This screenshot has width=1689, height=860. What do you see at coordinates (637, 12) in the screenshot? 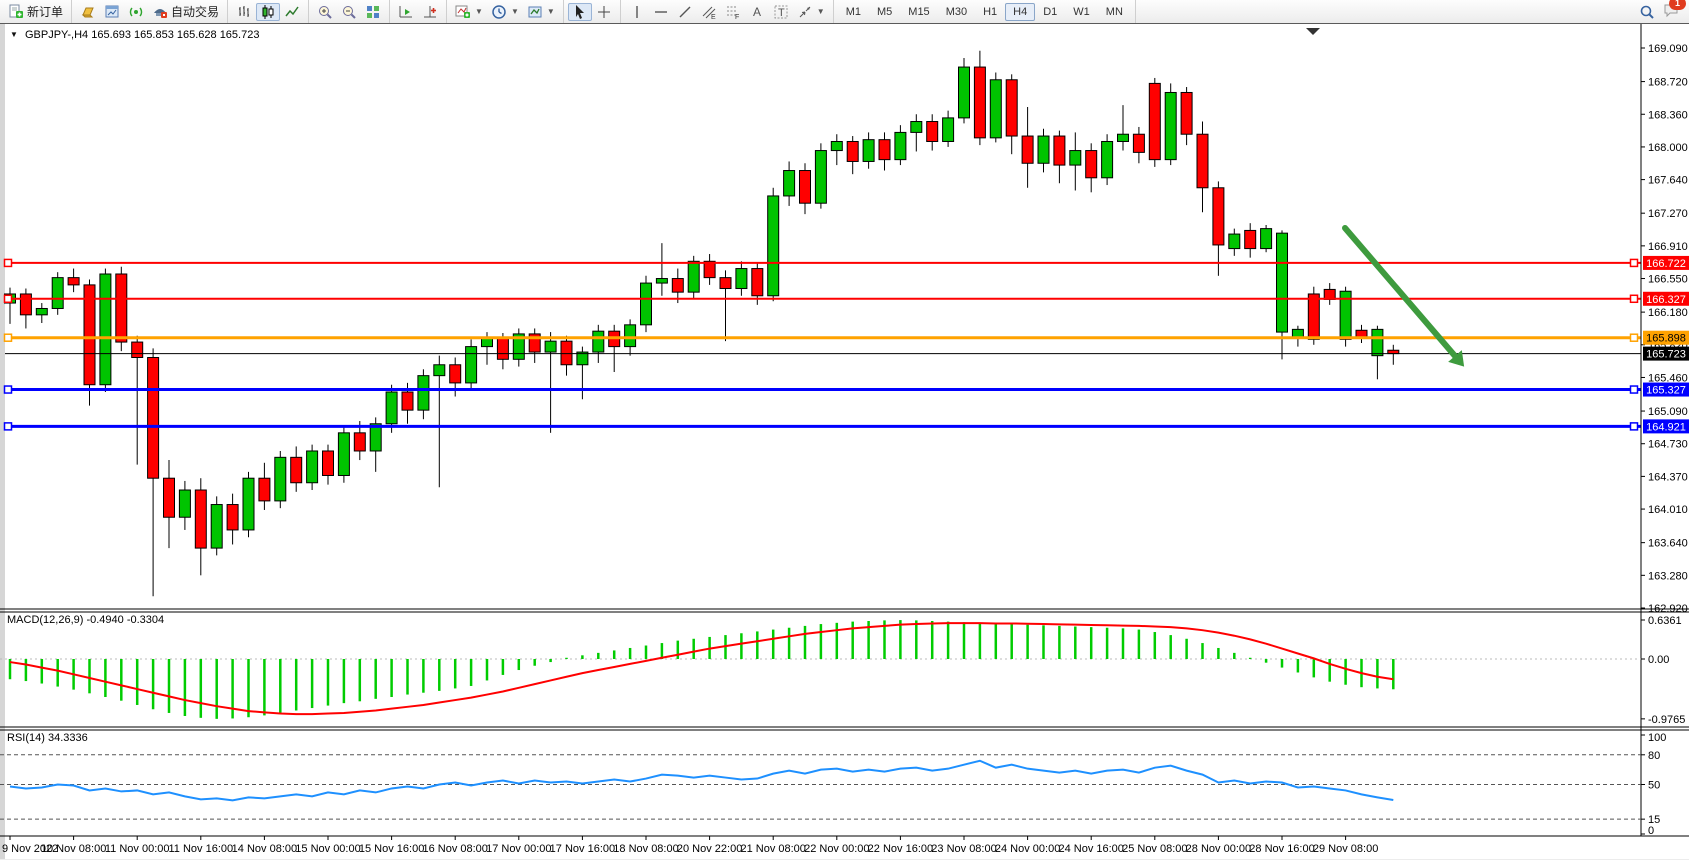
I see `vertical-line-button` at bounding box center [637, 12].